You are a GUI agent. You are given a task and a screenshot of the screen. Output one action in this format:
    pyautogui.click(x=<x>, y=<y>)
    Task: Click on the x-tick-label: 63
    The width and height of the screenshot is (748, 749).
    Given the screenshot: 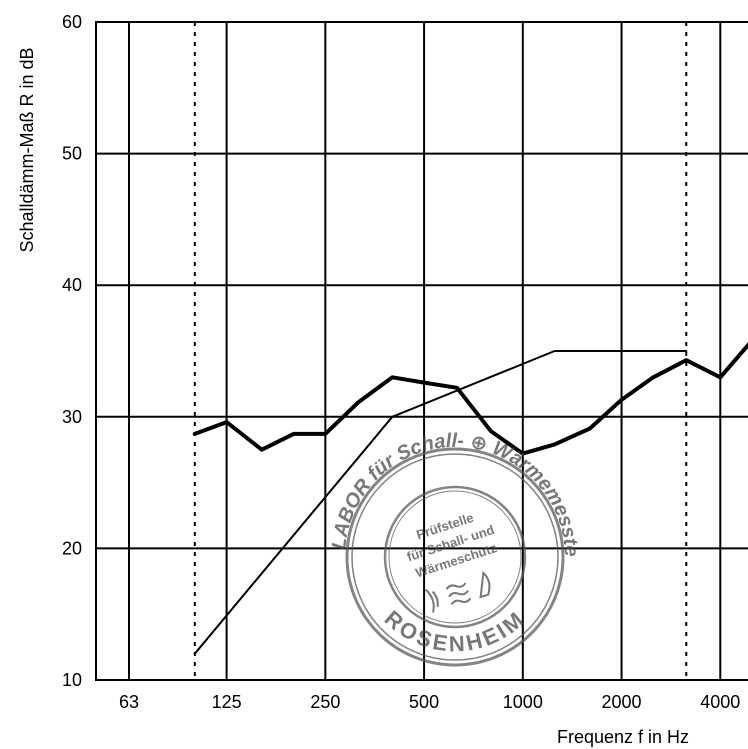 What is the action you would take?
    pyautogui.click(x=129, y=702)
    